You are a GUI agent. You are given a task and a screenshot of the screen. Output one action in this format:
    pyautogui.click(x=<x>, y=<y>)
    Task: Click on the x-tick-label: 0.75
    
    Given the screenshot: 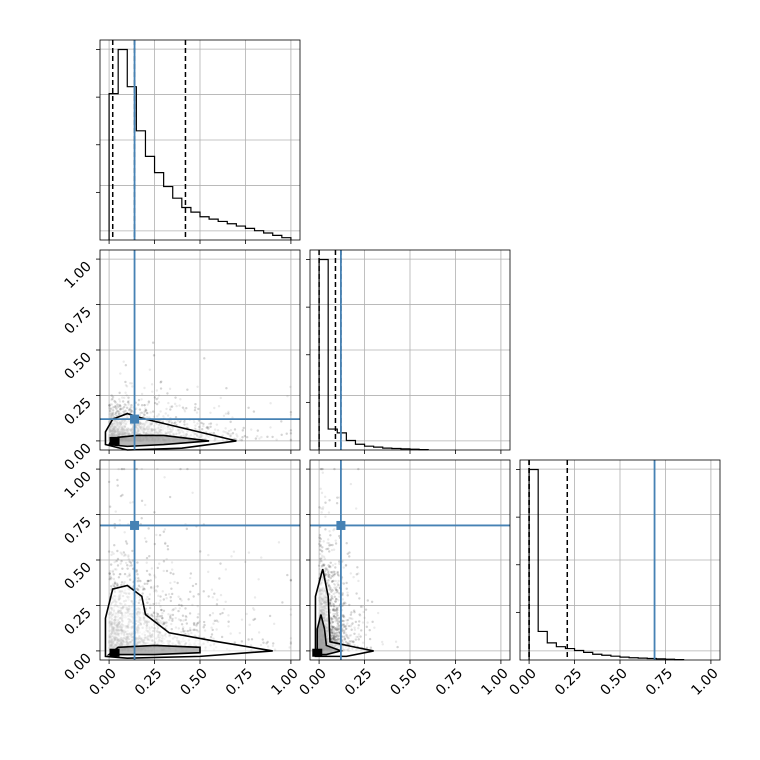 What is the action you would take?
    pyautogui.click(x=449, y=682)
    